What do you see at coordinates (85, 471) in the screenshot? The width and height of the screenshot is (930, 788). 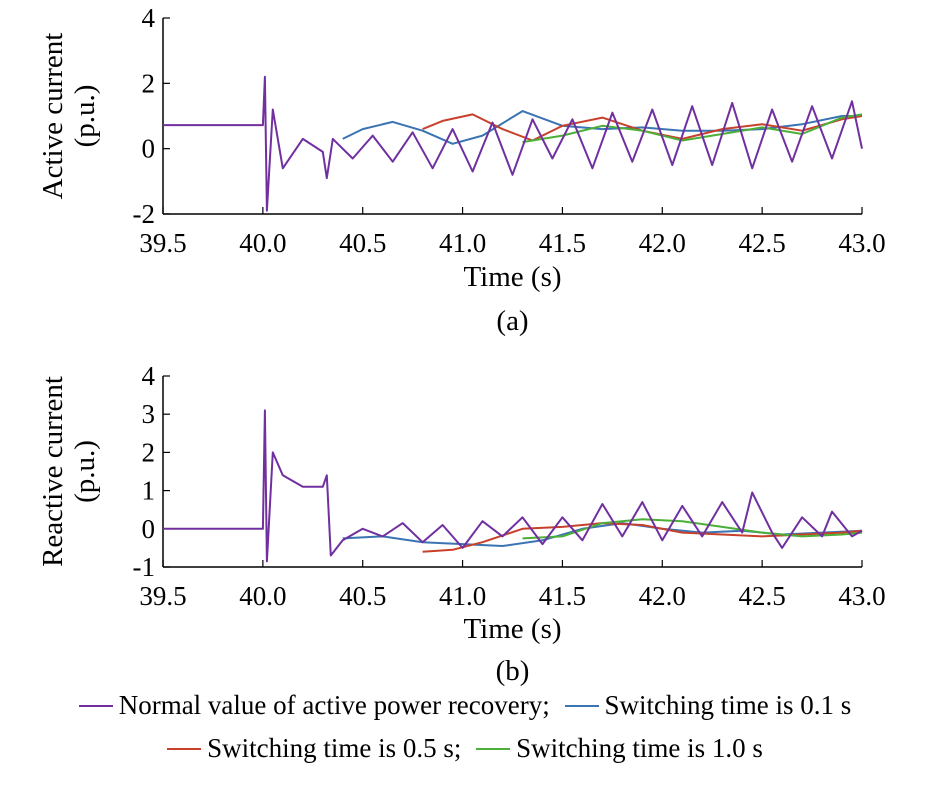 I see `panel-b-ylabel-line-2: (p.u.)` at bounding box center [85, 471].